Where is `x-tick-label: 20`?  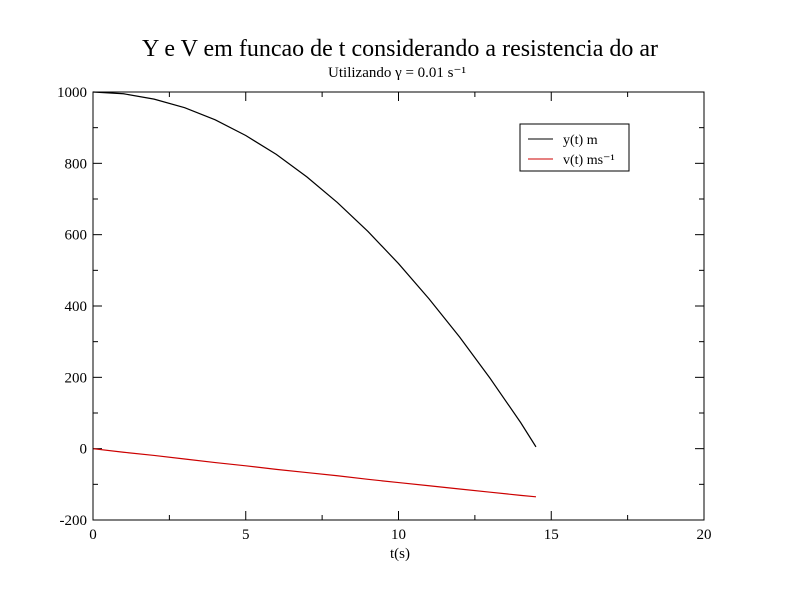
x-tick-label: 20 is located at coordinates (704, 535).